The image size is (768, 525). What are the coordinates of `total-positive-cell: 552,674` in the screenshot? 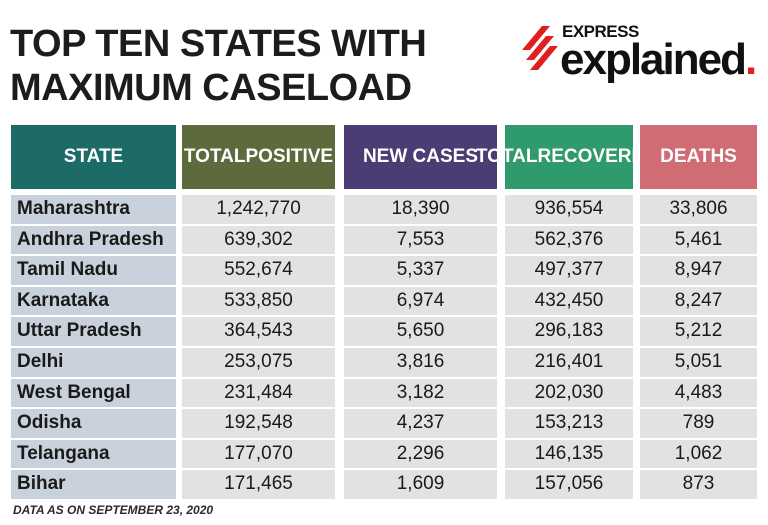 It's located at (258, 270).